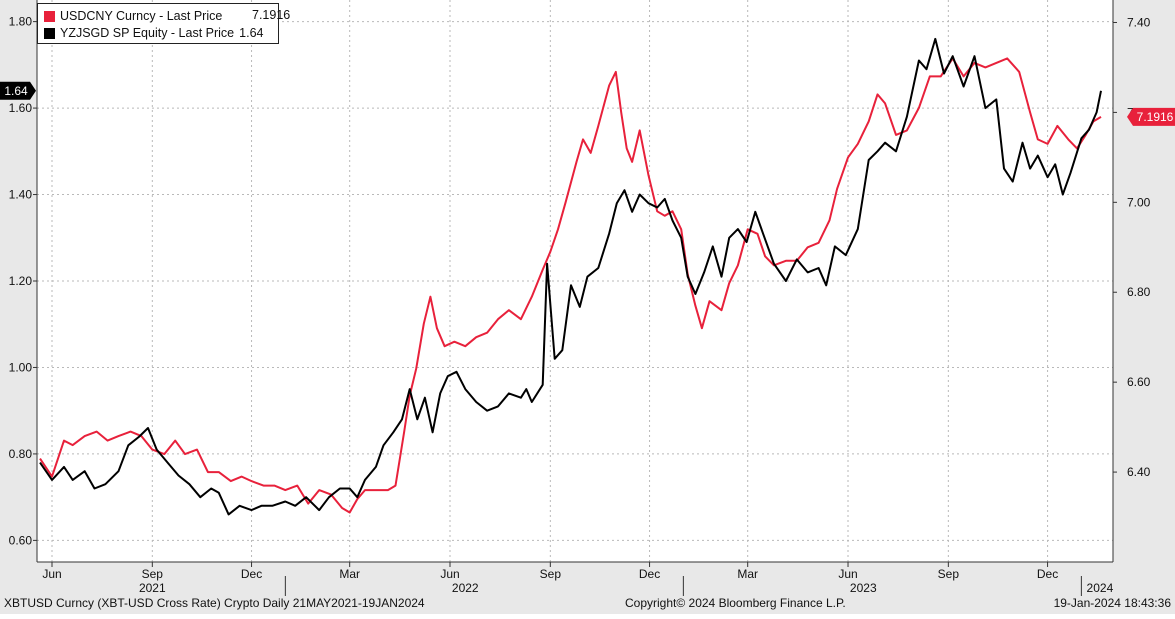 The height and width of the screenshot is (619, 1175). Describe the element at coordinates (587, 103) in the screenshot. I see `last-value-tags: 7.1916 1.64` at that location.